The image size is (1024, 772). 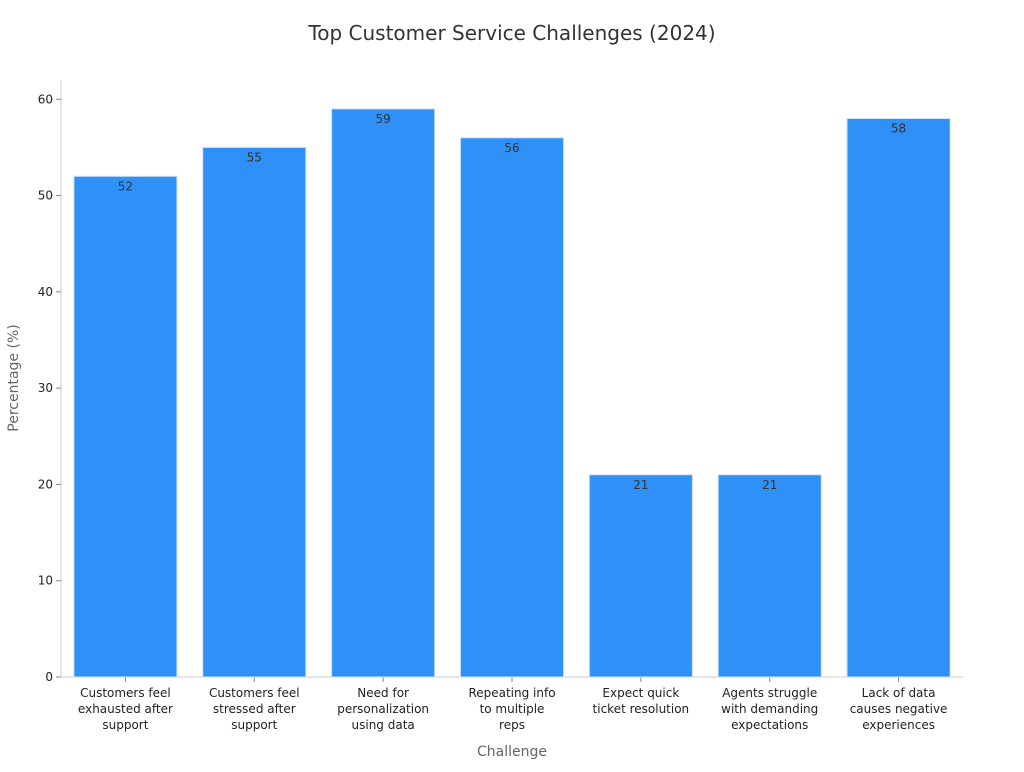 What do you see at coordinates (45, 196) in the screenshot?
I see `y-tick-label: 50` at bounding box center [45, 196].